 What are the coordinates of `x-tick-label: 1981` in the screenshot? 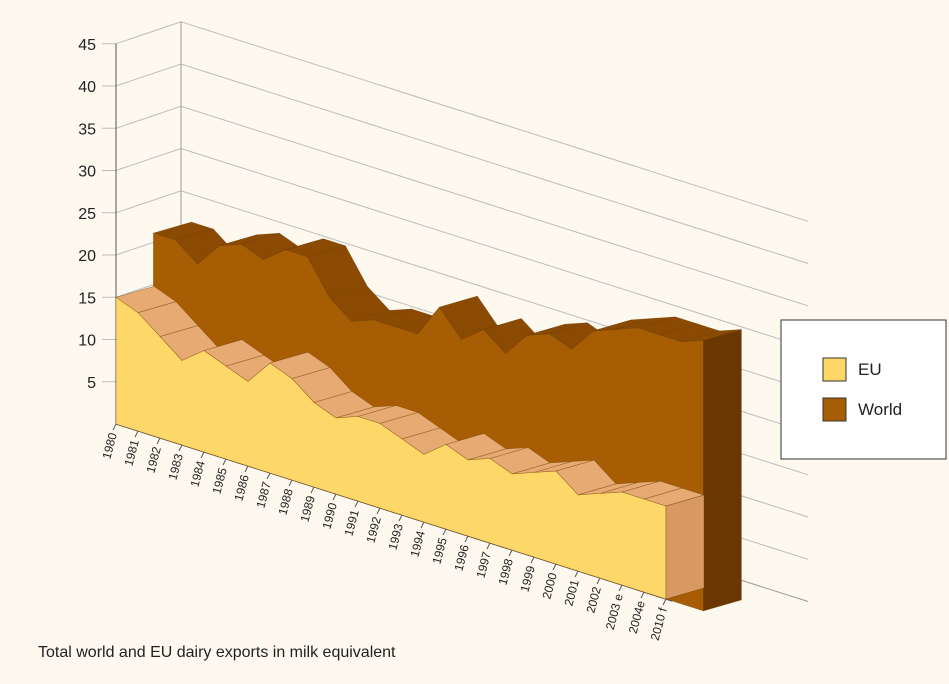 It's located at (131, 453).